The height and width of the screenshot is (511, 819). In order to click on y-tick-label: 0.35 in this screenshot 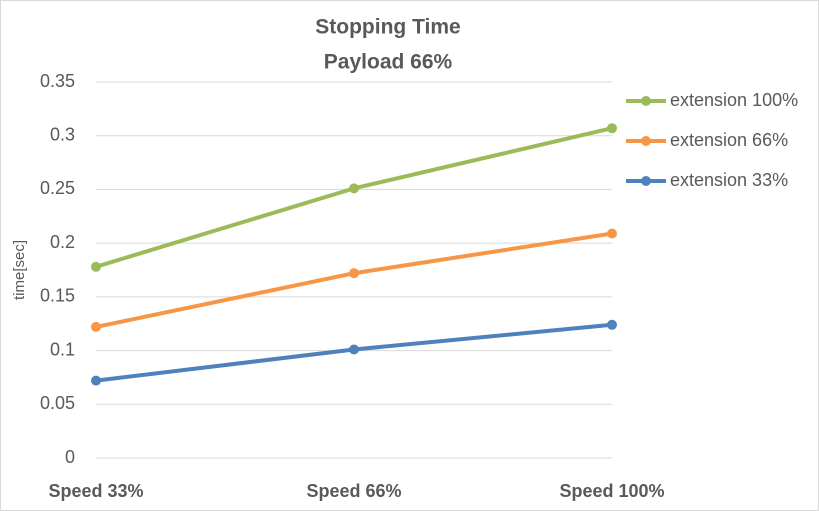, I will do `click(57, 81)`.